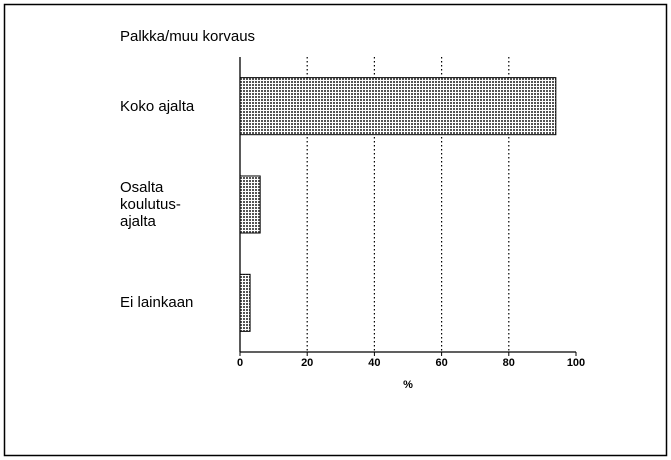 This screenshot has height=460, width=671. What do you see at coordinates (188, 36) in the screenshot?
I see `chart-title: Palkka/muu korvaus` at bounding box center [188, 36].